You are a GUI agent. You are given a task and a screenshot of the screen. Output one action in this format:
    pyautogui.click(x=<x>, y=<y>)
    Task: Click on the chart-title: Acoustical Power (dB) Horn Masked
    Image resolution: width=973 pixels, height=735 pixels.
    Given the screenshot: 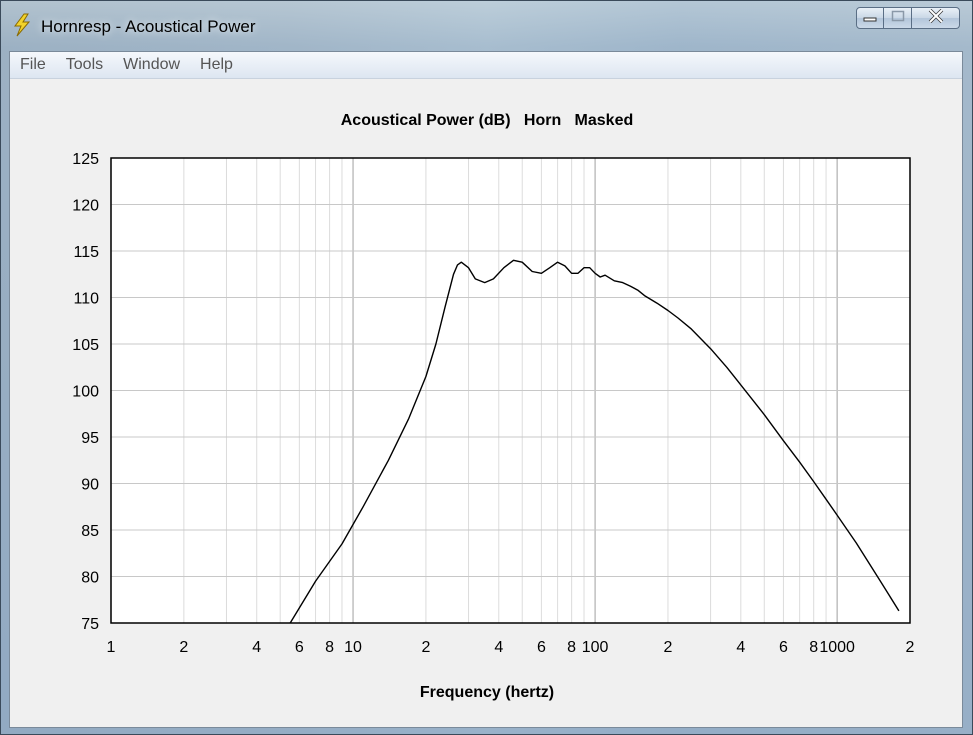 What is the action you would take?
    pyautogui.click(x=487, y=120)
    